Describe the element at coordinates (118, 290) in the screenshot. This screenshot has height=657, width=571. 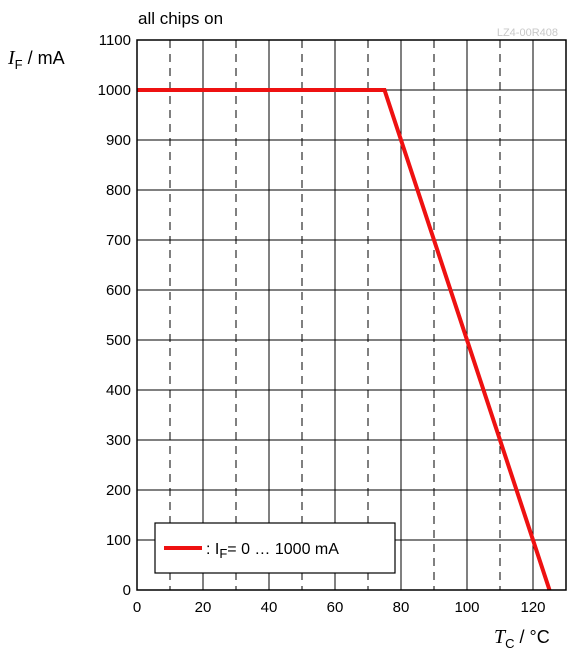
I see `y-tick-label: 600` at that location.